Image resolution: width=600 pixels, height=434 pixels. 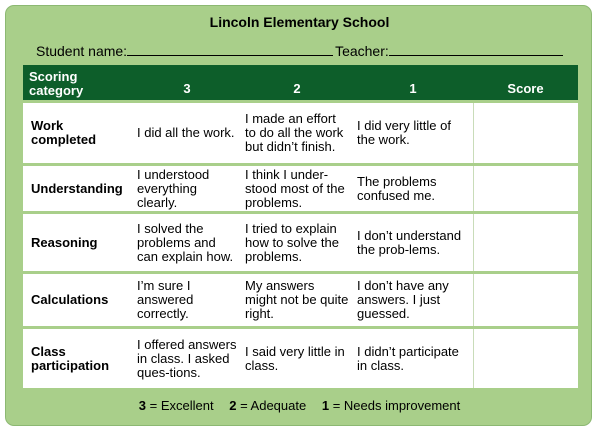 What do you see at coordinates (78, 242) in the screenshot?
I see `category-cell: Reasoning` at bounding box center [78, 242].